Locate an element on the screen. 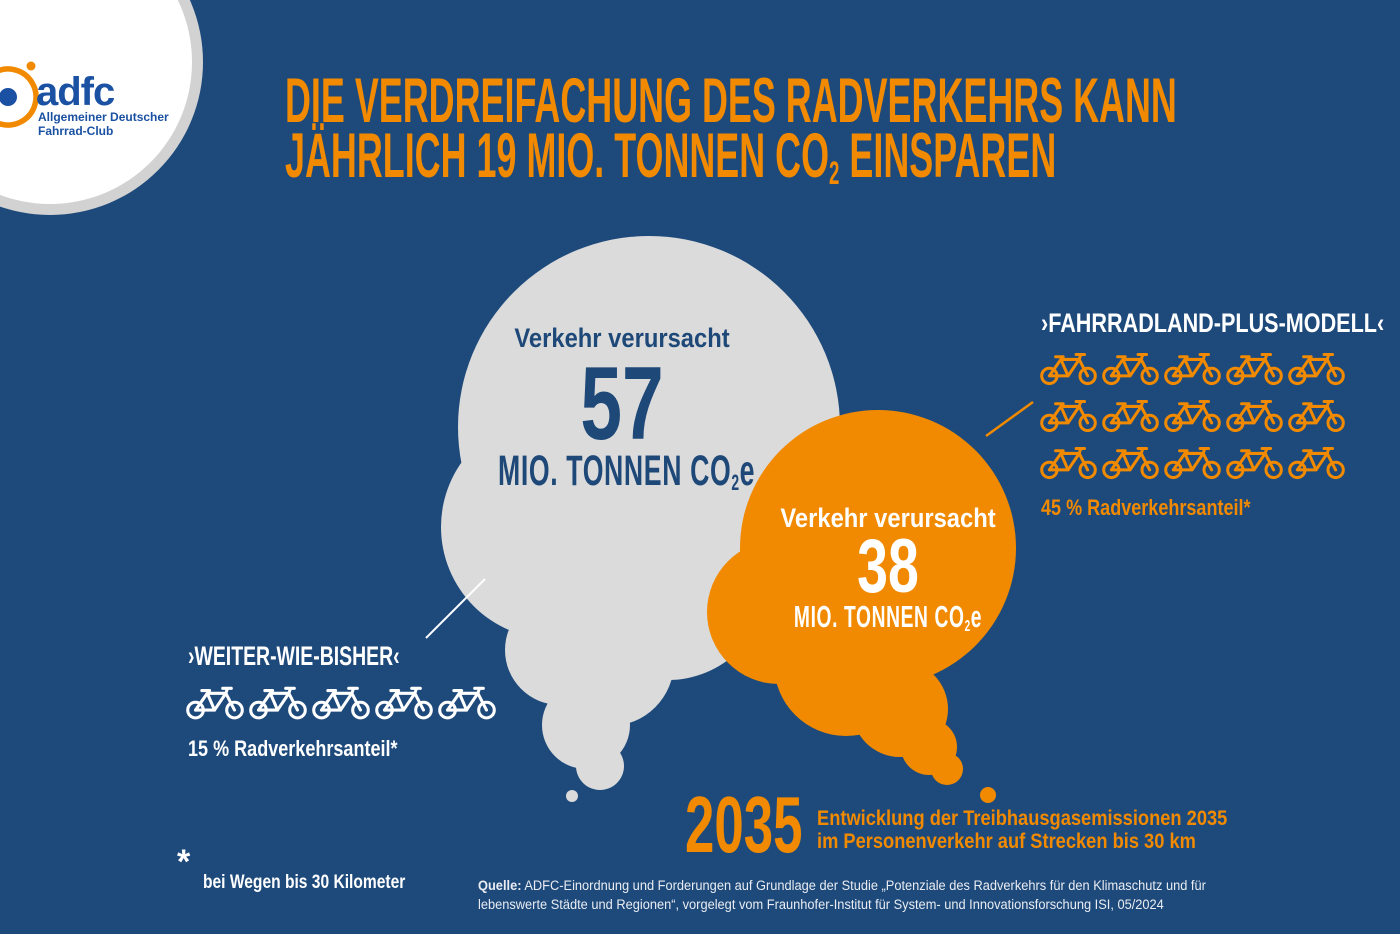  headline-co2-subscript: 2 is located at coordinates (834, 173).